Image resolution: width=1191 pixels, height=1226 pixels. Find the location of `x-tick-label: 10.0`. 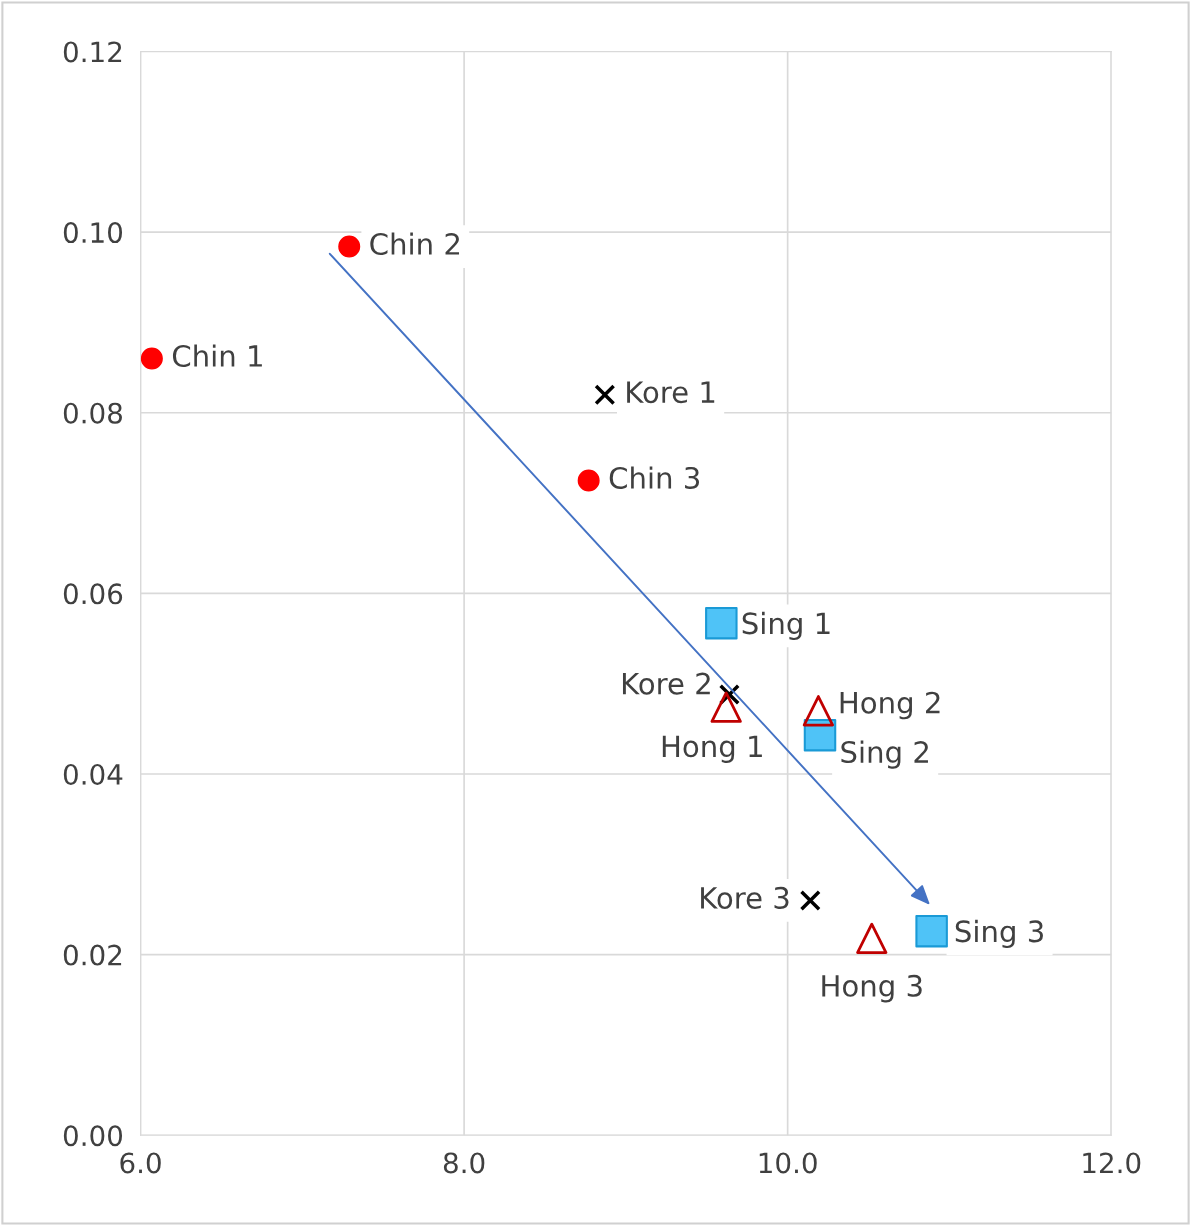

x-tick-label: 10.0 is located at coordinates (788, 1163).